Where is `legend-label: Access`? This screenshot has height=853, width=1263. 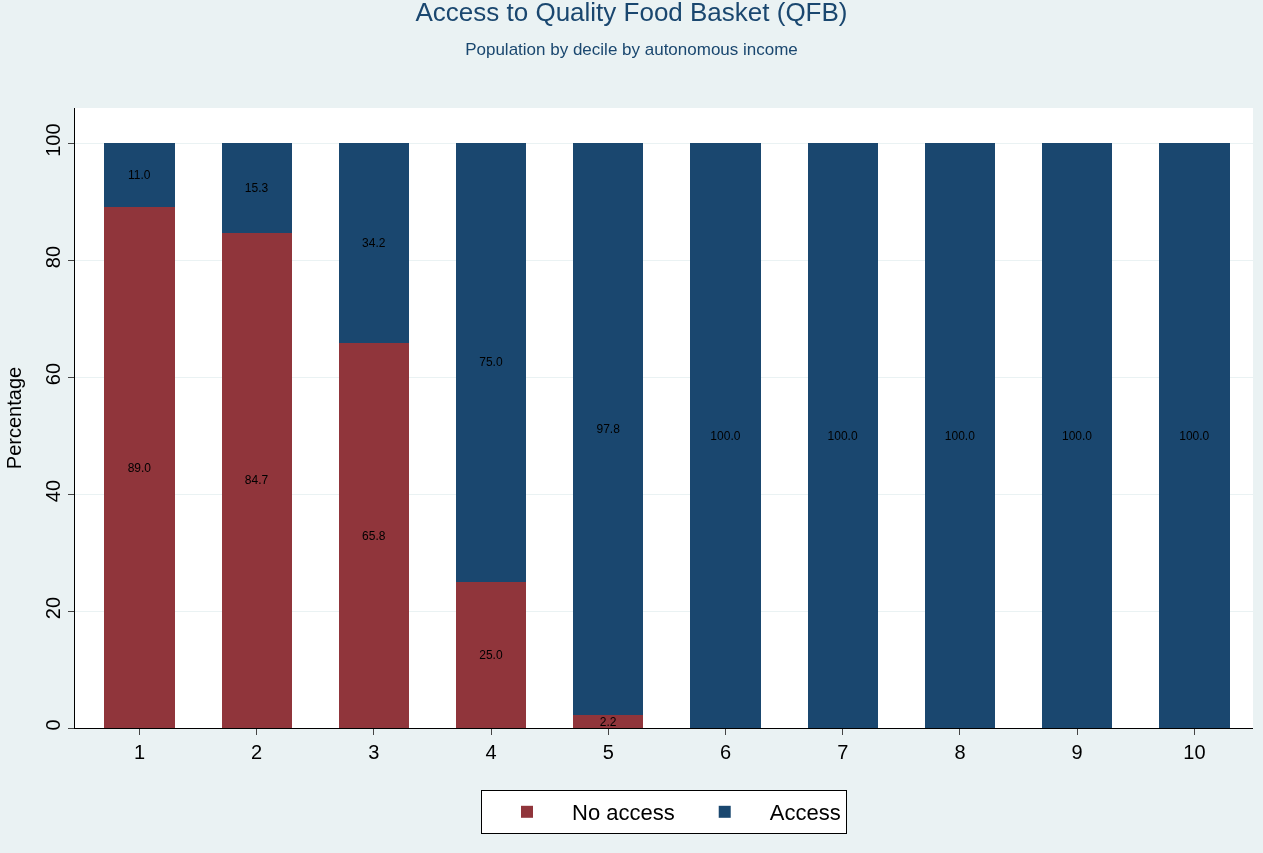 legend-label: Access is located at coordinates (805, 813).